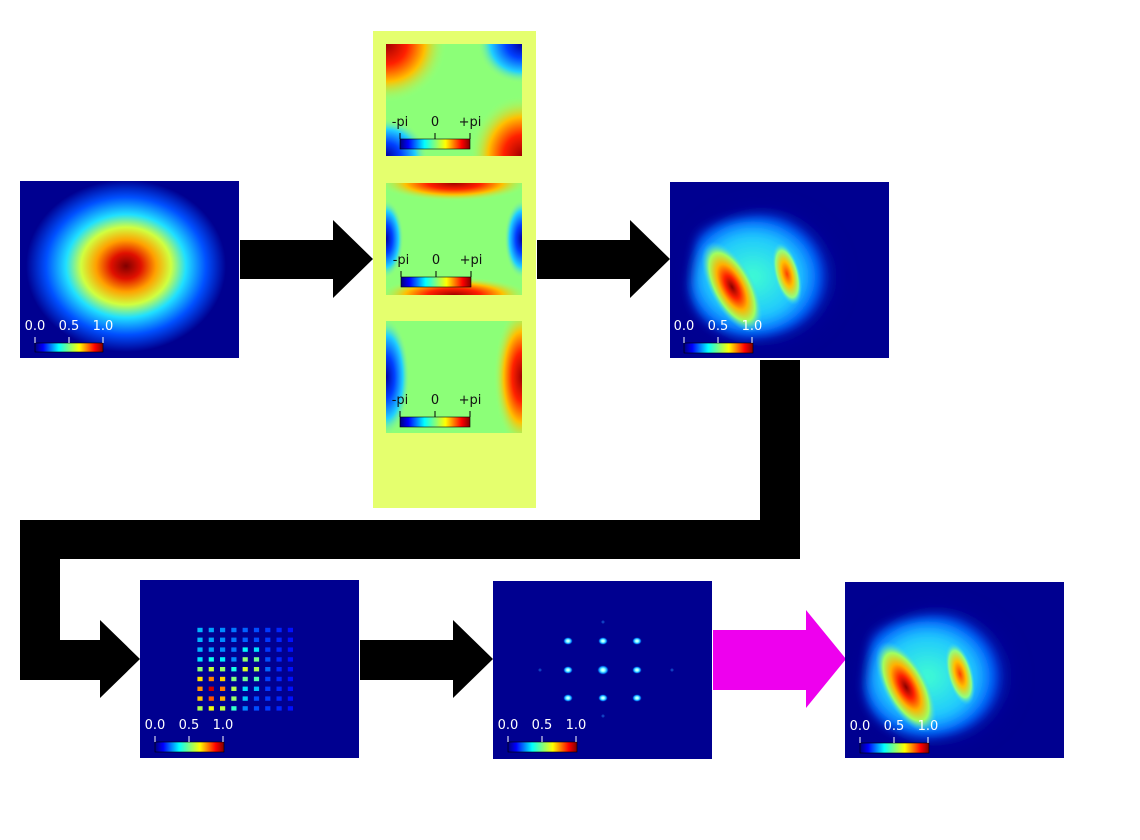 The width and height of the screenshot is (1140, 840). What do you see at coordinates (954, 670) in the screenshot?
I see `reconstructed-output-image` at bounding box center [954, 670].